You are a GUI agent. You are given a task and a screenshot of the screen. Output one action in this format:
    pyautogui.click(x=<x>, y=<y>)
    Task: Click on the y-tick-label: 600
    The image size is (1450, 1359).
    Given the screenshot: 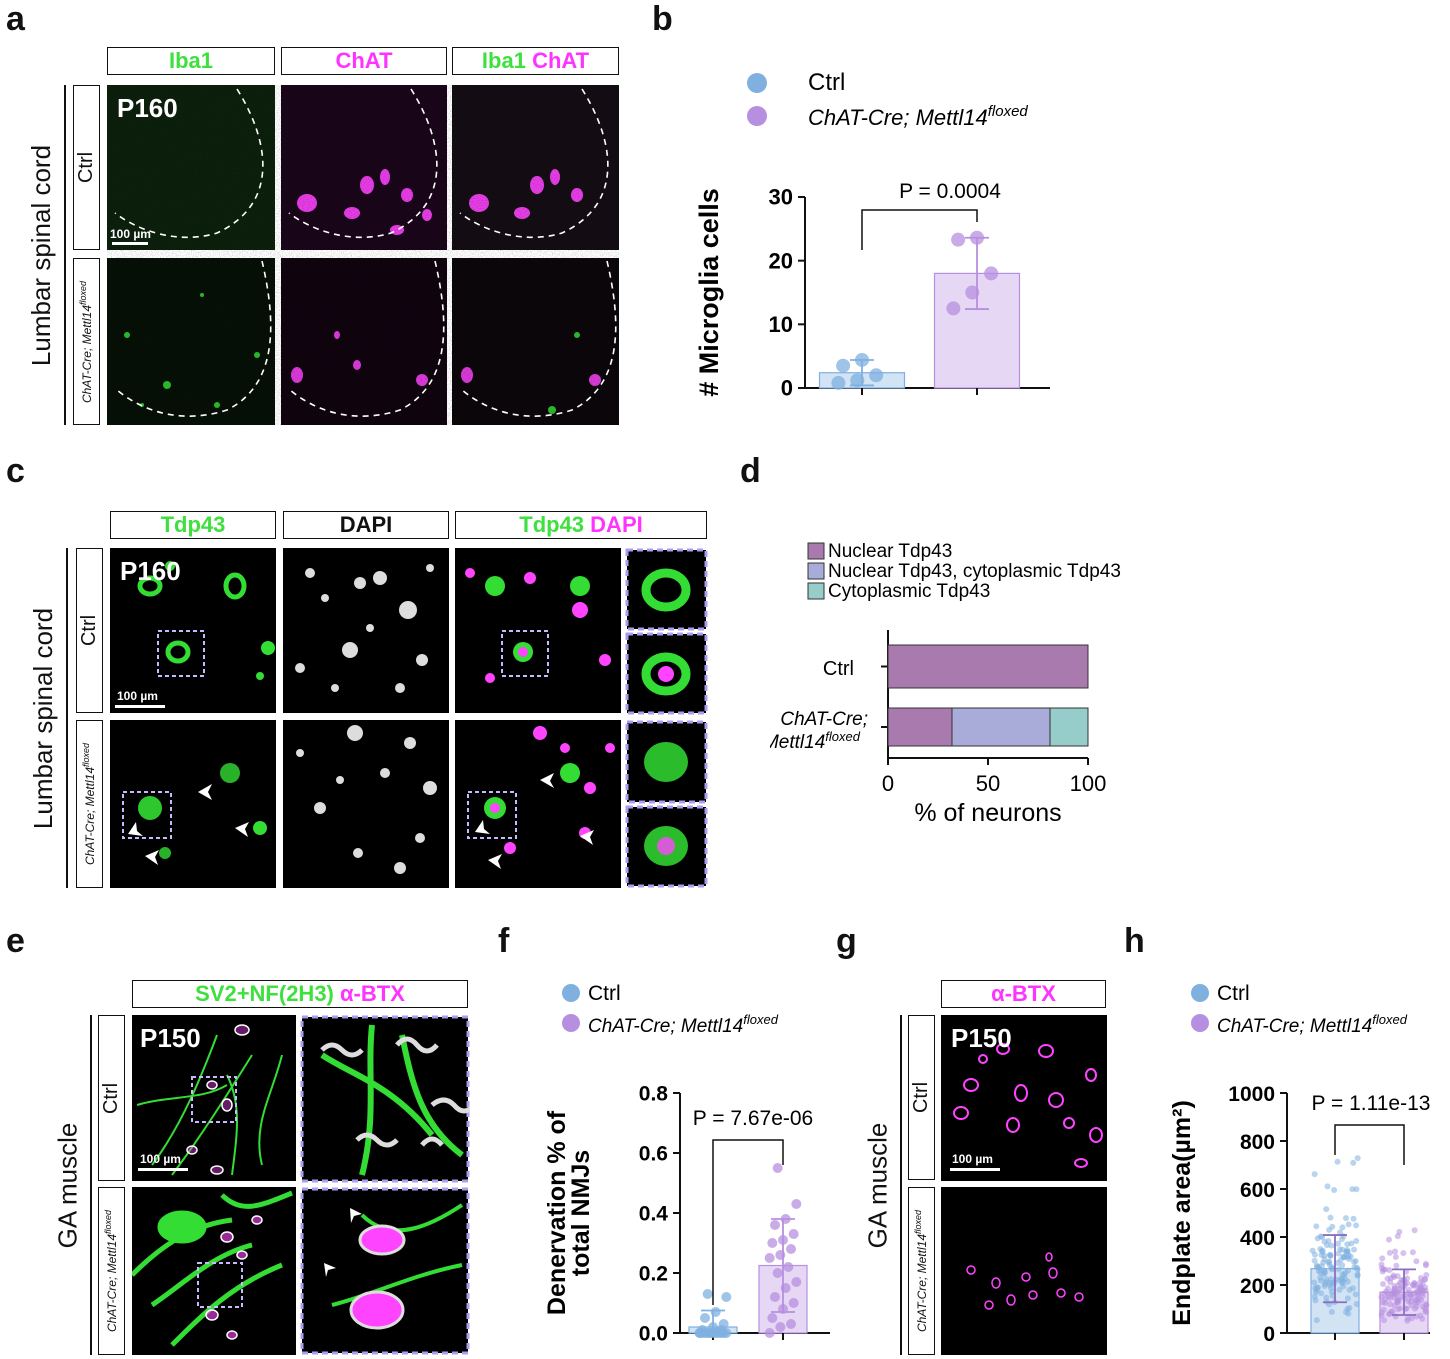 What is the action you would take?
    pyautogui.click(x=1257, y=1190)
    